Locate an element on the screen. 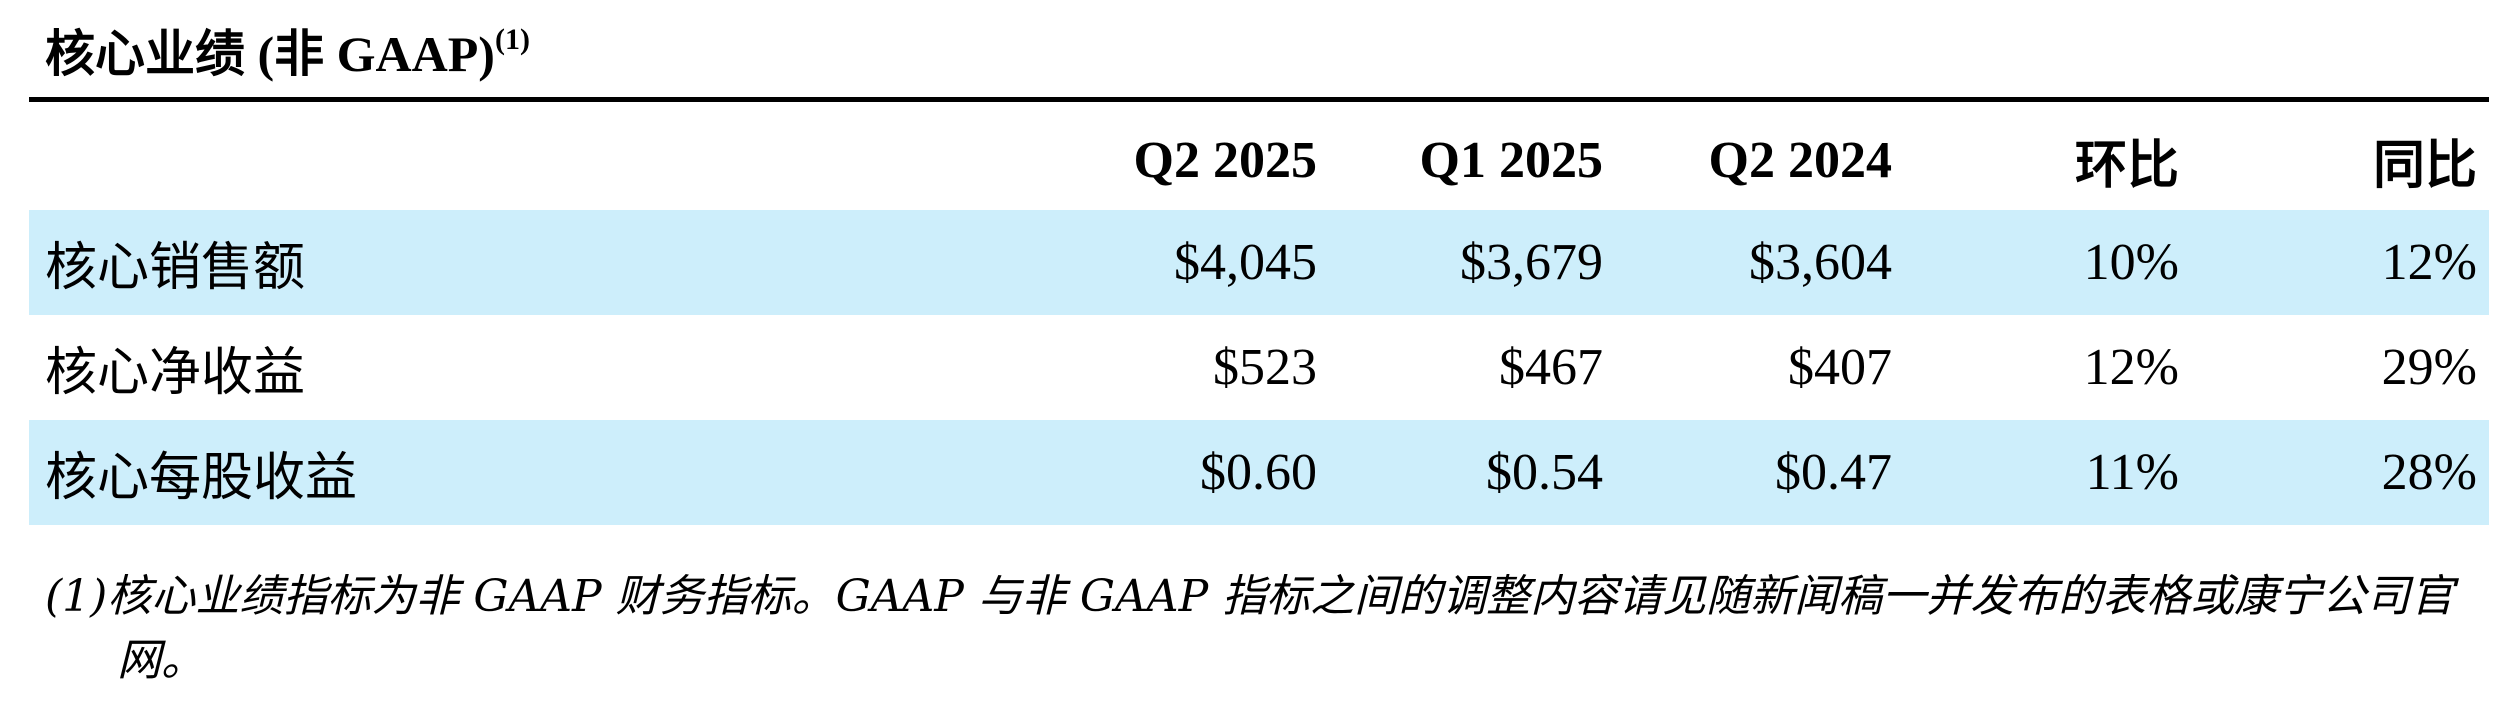 The image size is (2518, 725). table-row: 核心净收益 $523 $467 $407 12% 29% is located at coordinates (1259, 367).